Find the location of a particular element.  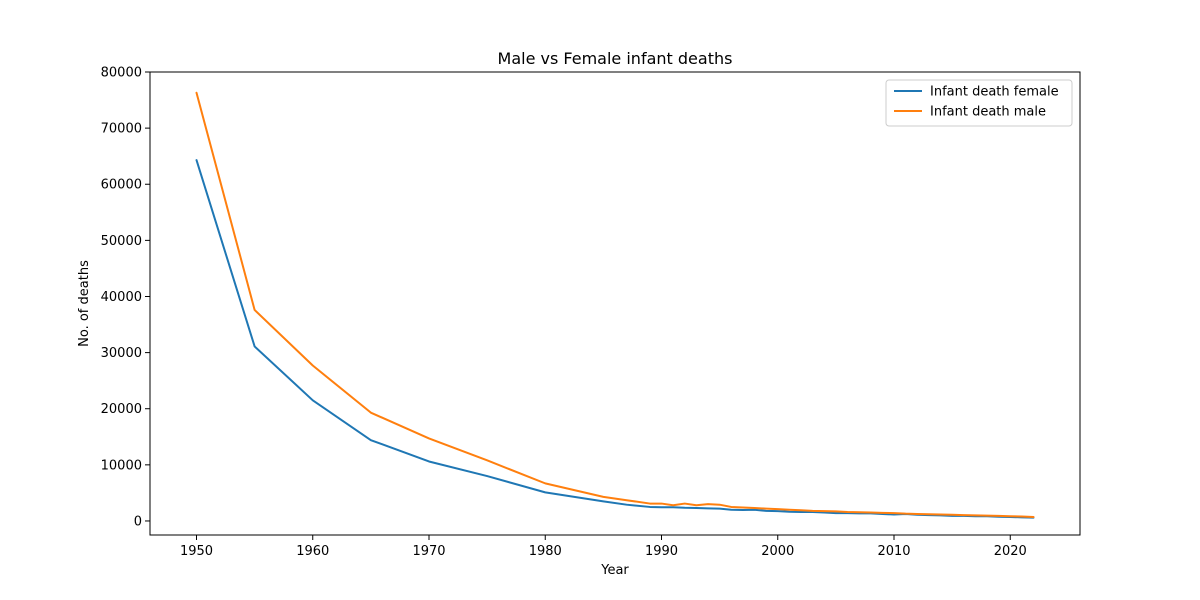

chart-title: Male vs Female infant deaths is located at coordinates (615, 58).